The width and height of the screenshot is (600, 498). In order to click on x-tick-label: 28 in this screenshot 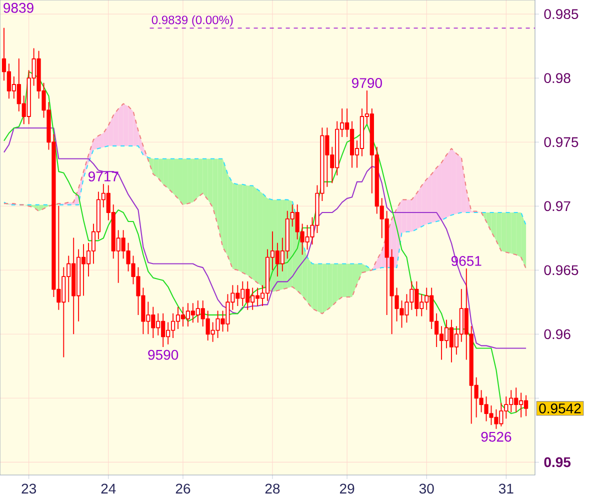, I will do `click(272, 489)`.